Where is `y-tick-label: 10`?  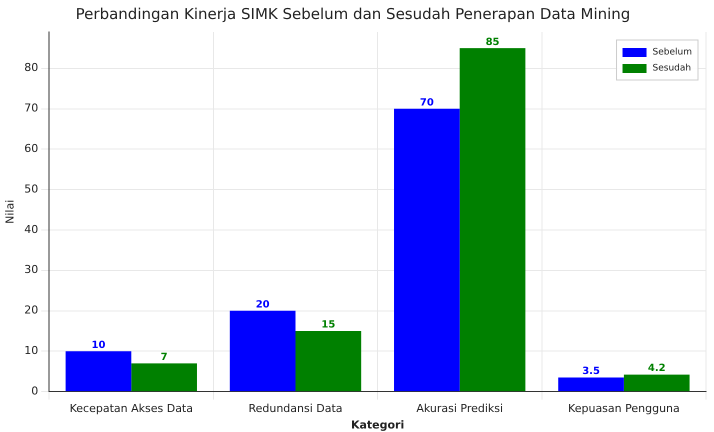
y-tick-label: 10 is located at coordinates (31, 351).